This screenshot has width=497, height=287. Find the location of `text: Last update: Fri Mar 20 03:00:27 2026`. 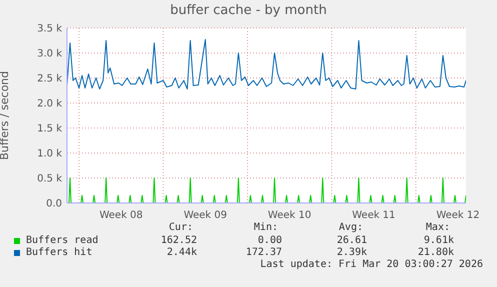

text: Last update: Fri Mar 20 03:00:27 2026 is located at coordinates (371, 264).